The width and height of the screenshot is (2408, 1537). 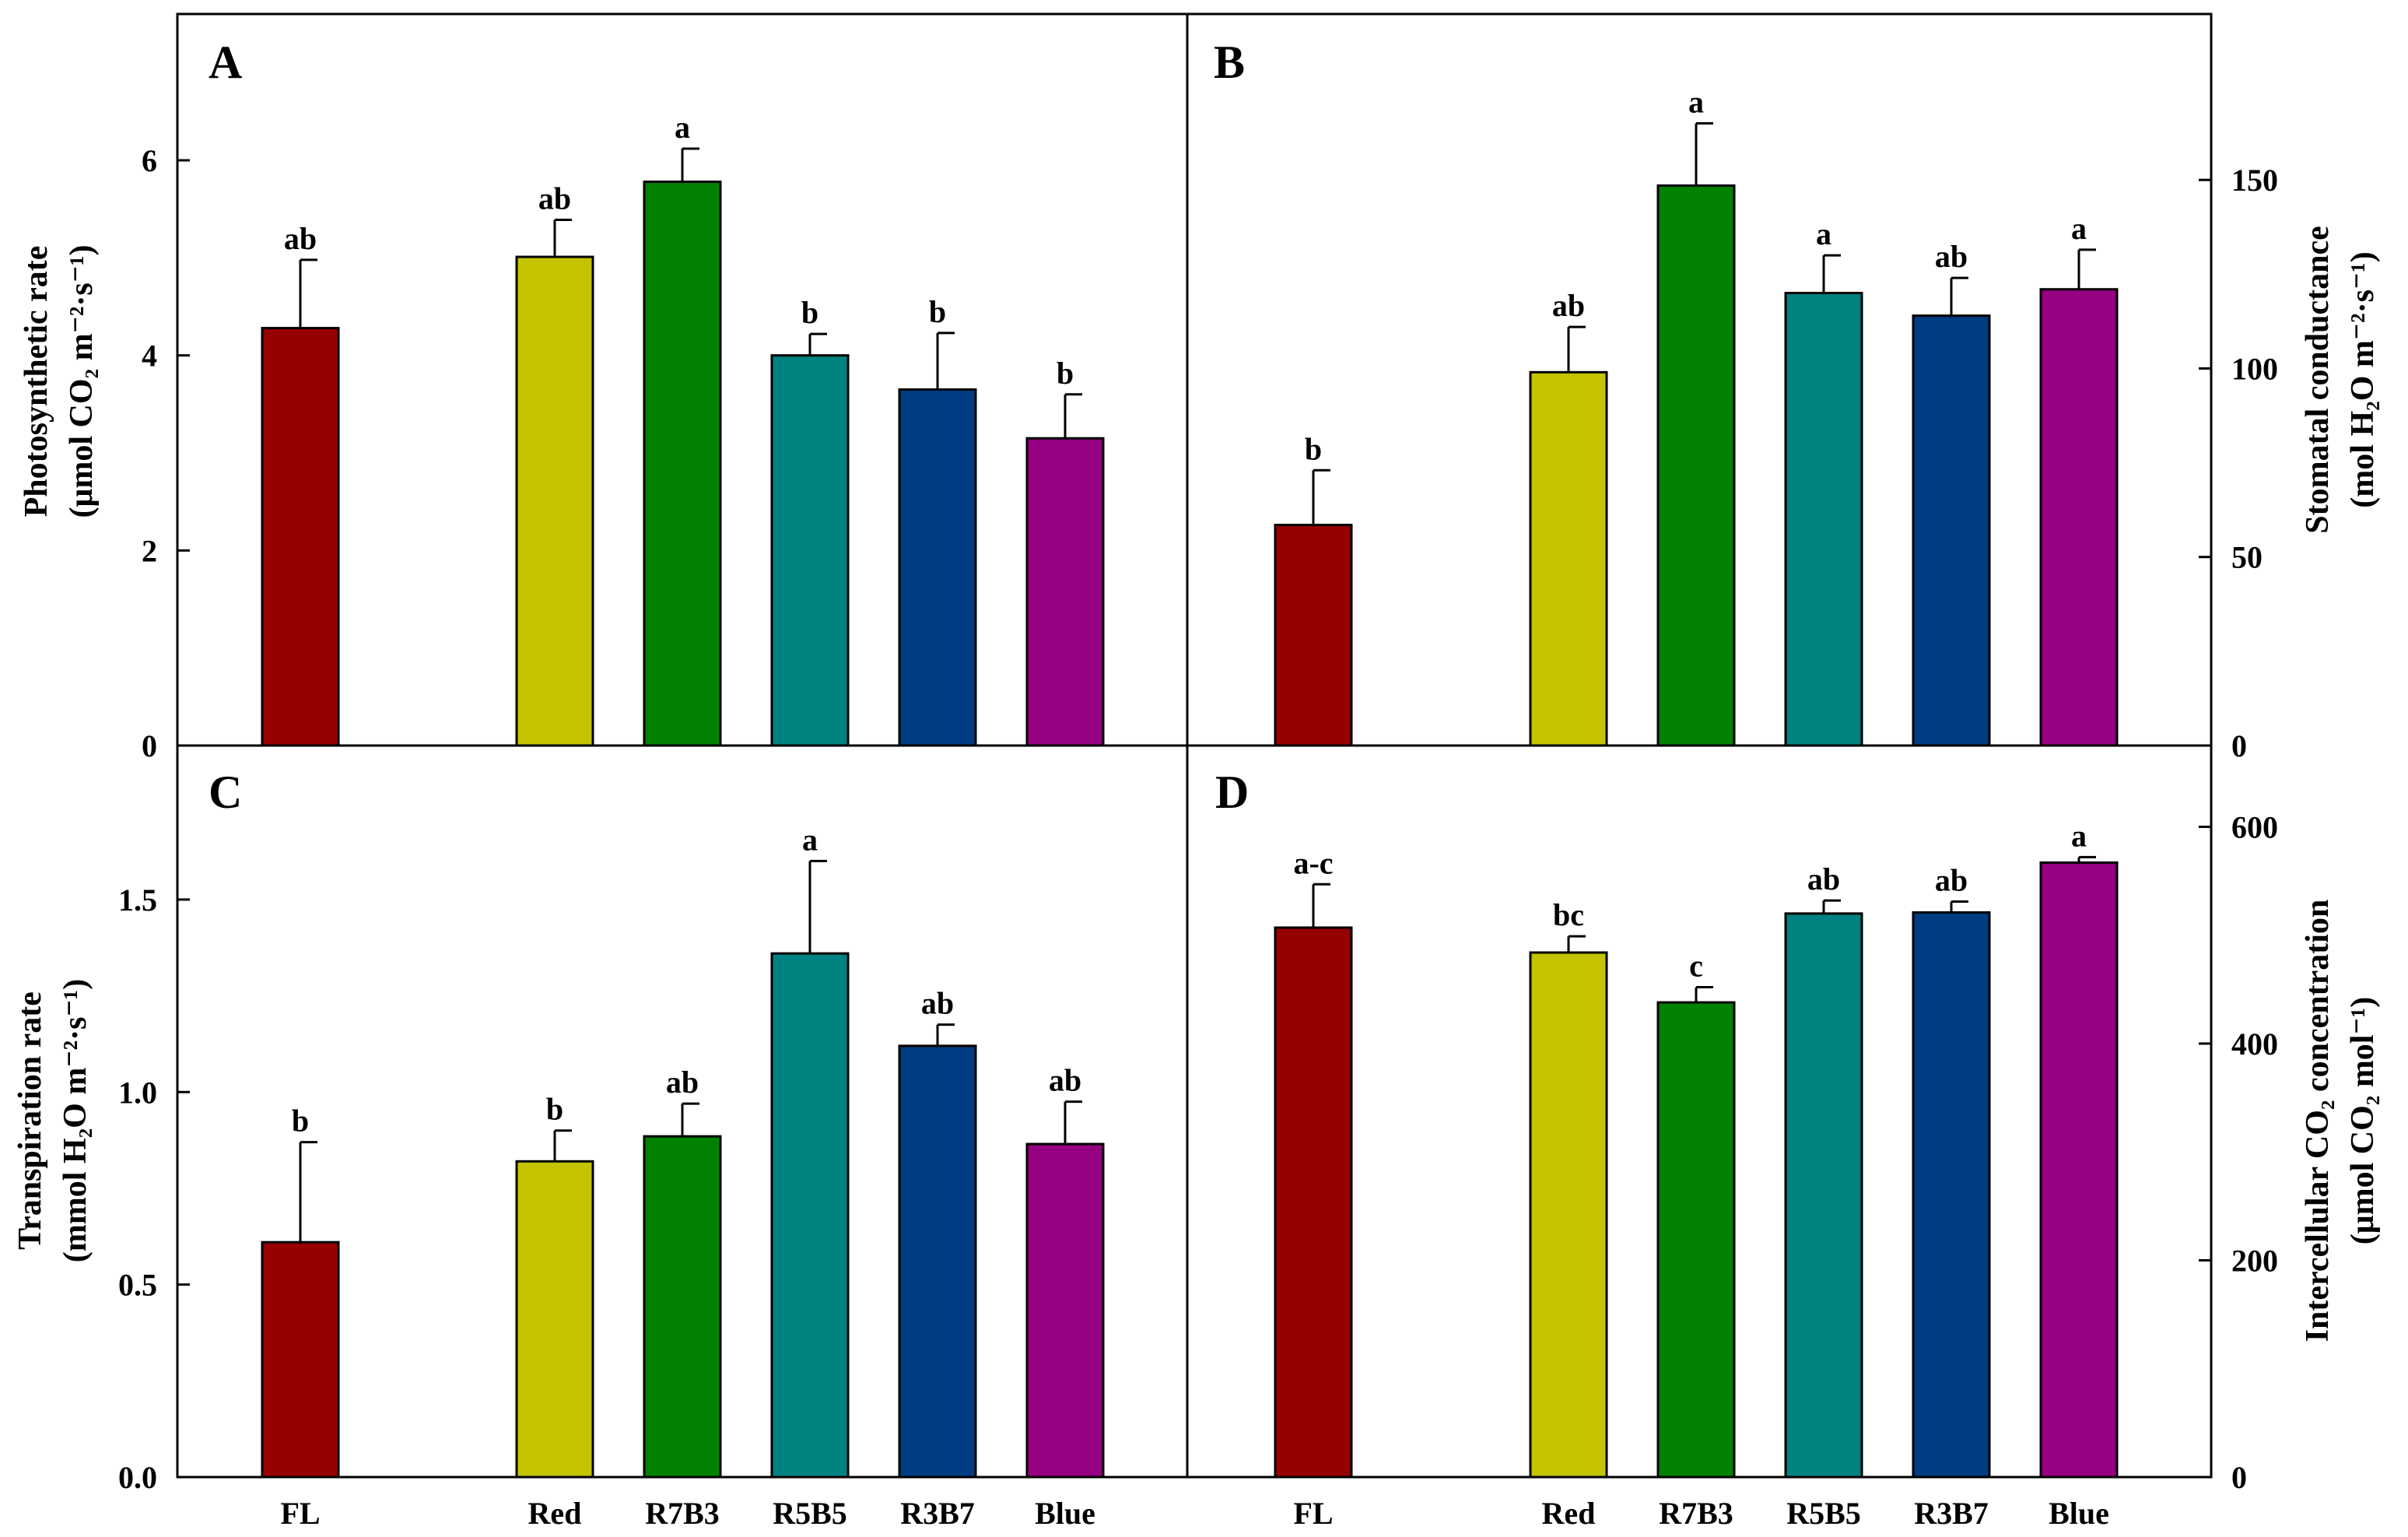 What do you see at coordinates (149, 356) in the screenshot?
I see `panel-A-ytick-label: 4` at bounding box center [149, 356].